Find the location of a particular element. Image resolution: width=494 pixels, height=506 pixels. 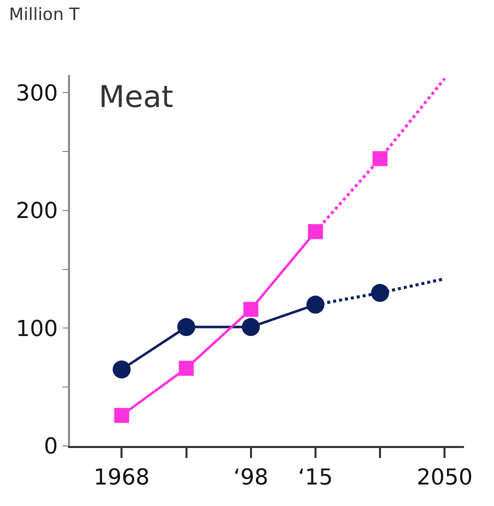

y-tick-label: 200 is located at coordinates (37, 211).